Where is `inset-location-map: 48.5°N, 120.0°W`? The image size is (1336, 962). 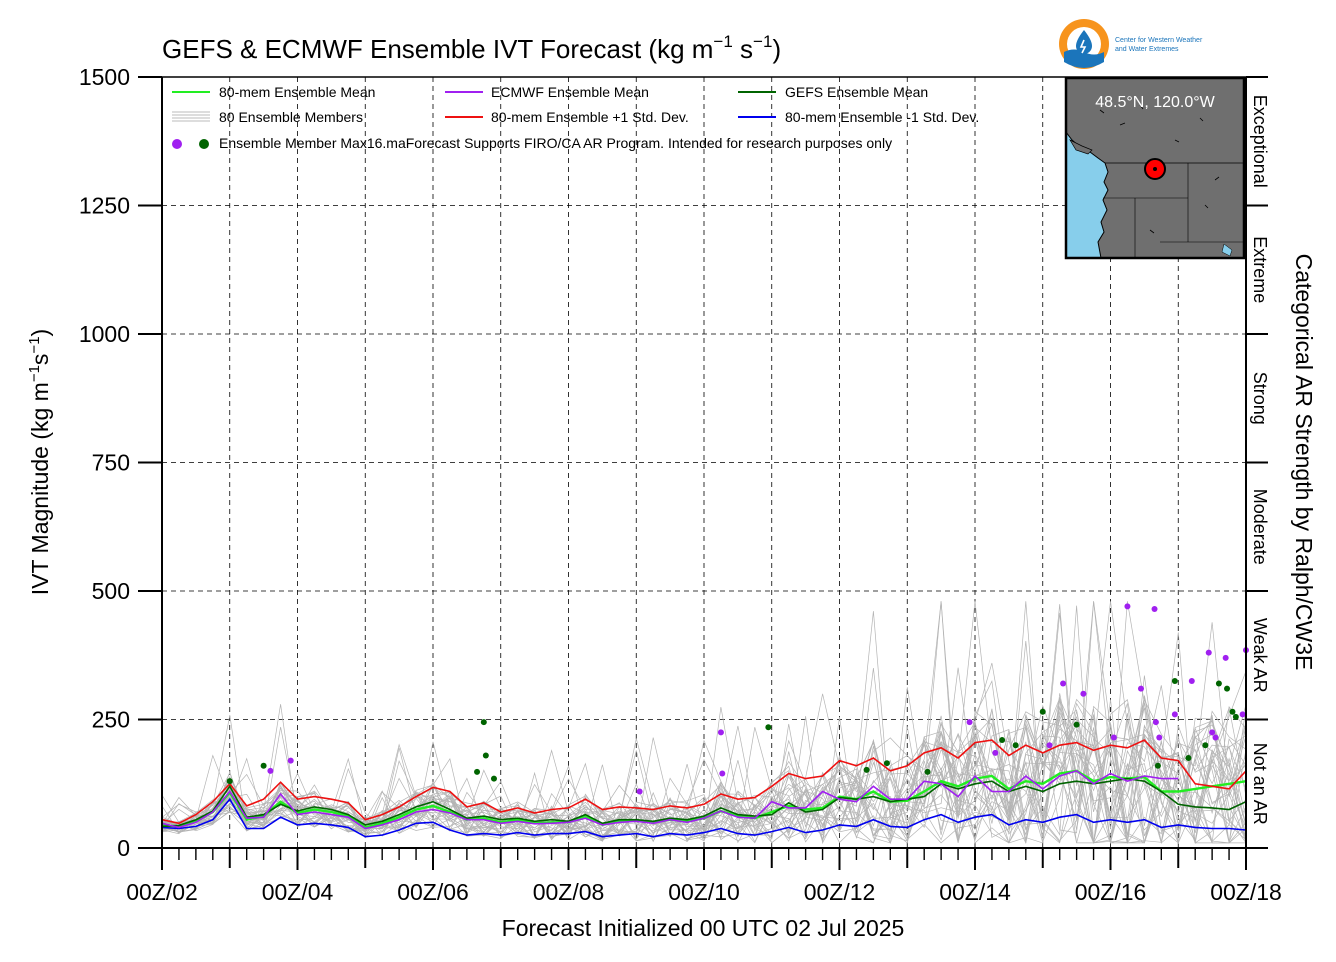 inset-location-map: 48.5°N, 120.0°W is located at coordinates (1155, 168).